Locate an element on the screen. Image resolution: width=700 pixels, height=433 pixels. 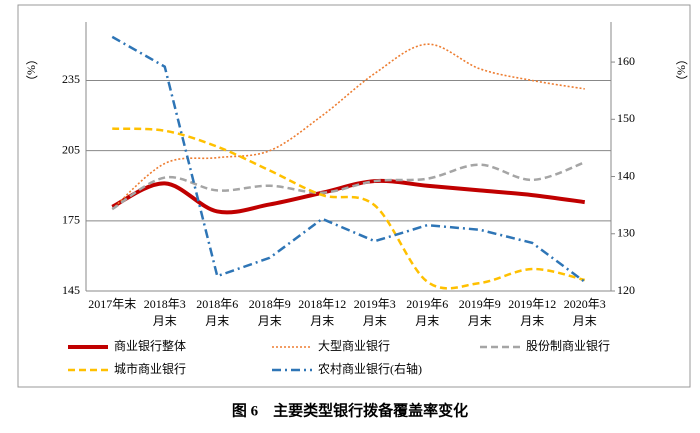
x-tick-label: 2020年3 is located at coordinates (585, 304).